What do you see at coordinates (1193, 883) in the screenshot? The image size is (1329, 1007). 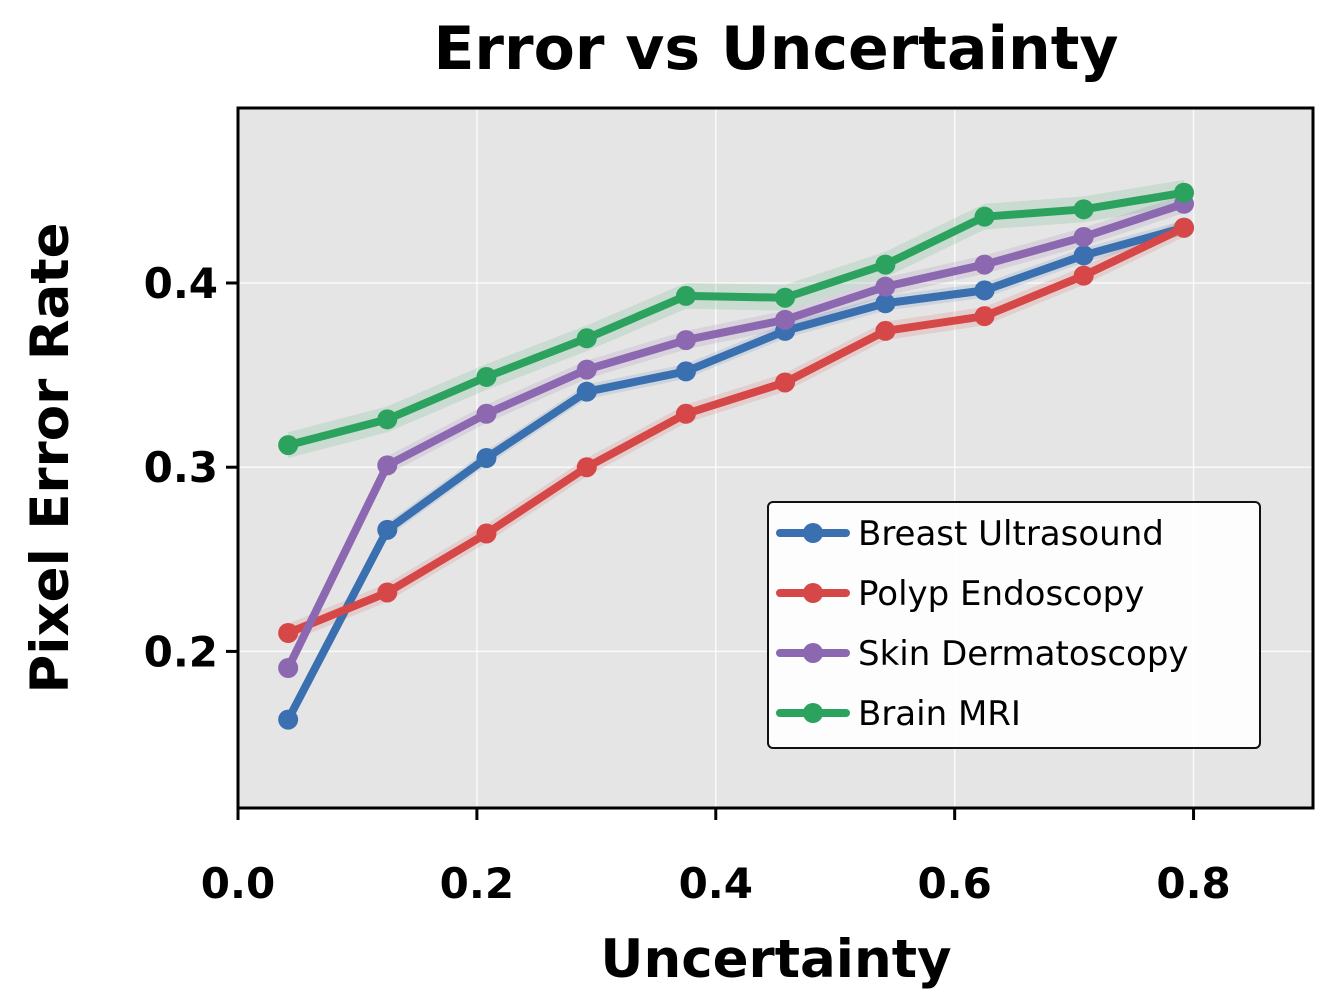 I see `x-tick-label: 0.8` at bounding box center [1193, 883].